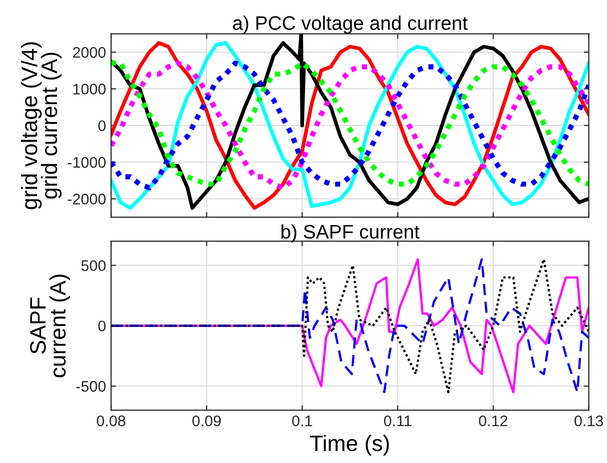  Describe the element at coordinates (93, 266) in the screenshot. I see `y-tick-label: 500` at that location.